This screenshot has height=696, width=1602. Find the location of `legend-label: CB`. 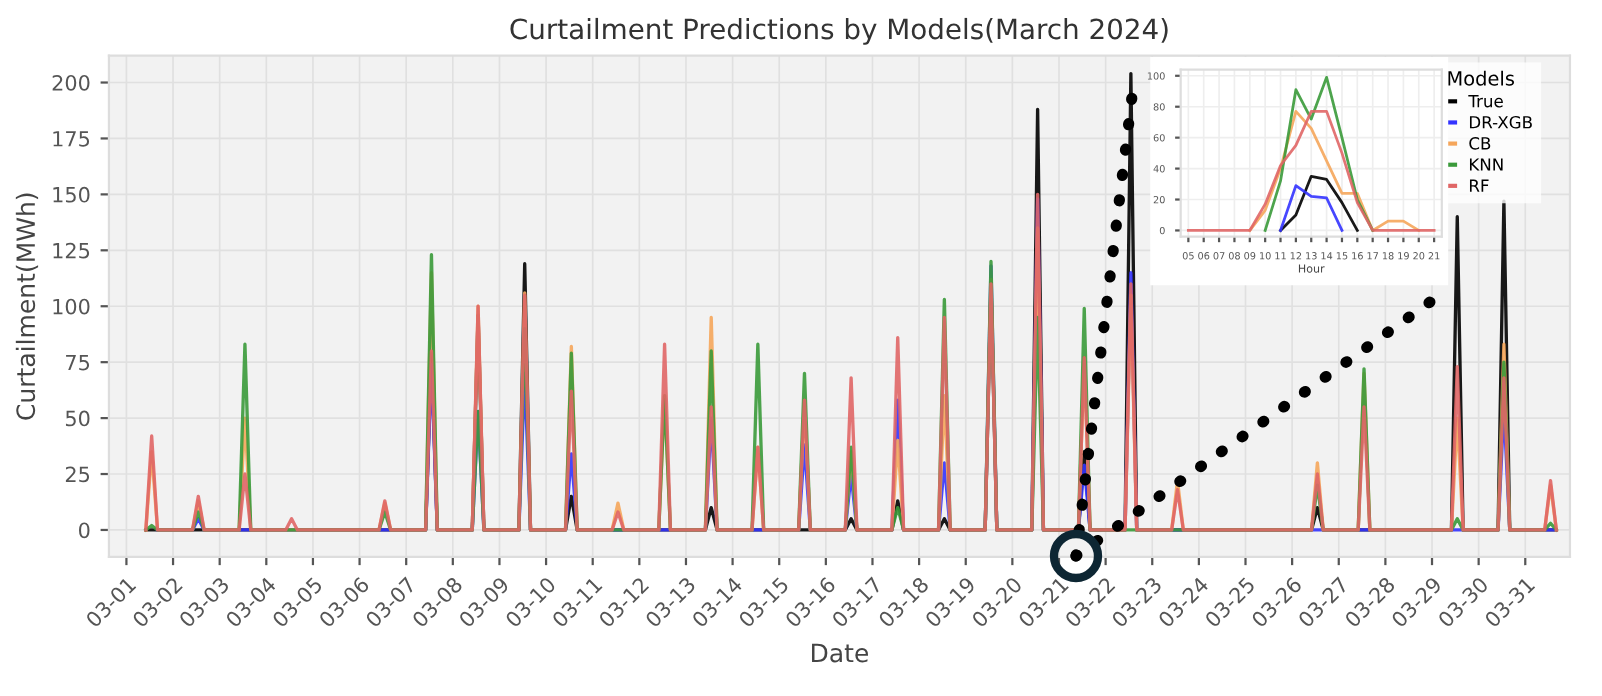

legend-label: CB is located at coordinates (1480, 143).